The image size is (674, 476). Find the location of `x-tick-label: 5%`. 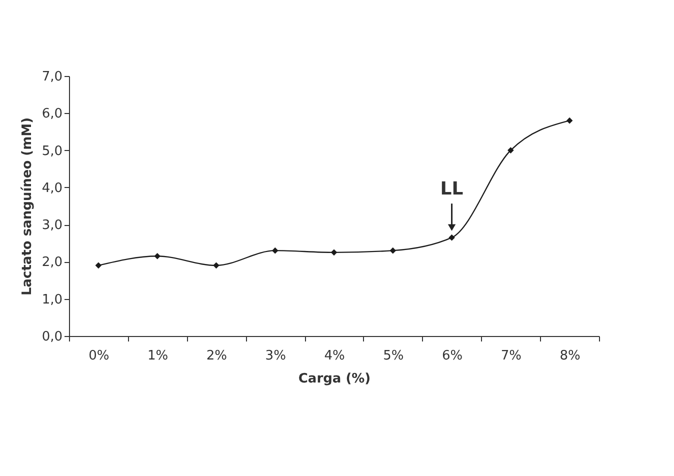

x-tick-label: 5% is located at coordinates (393, 356).